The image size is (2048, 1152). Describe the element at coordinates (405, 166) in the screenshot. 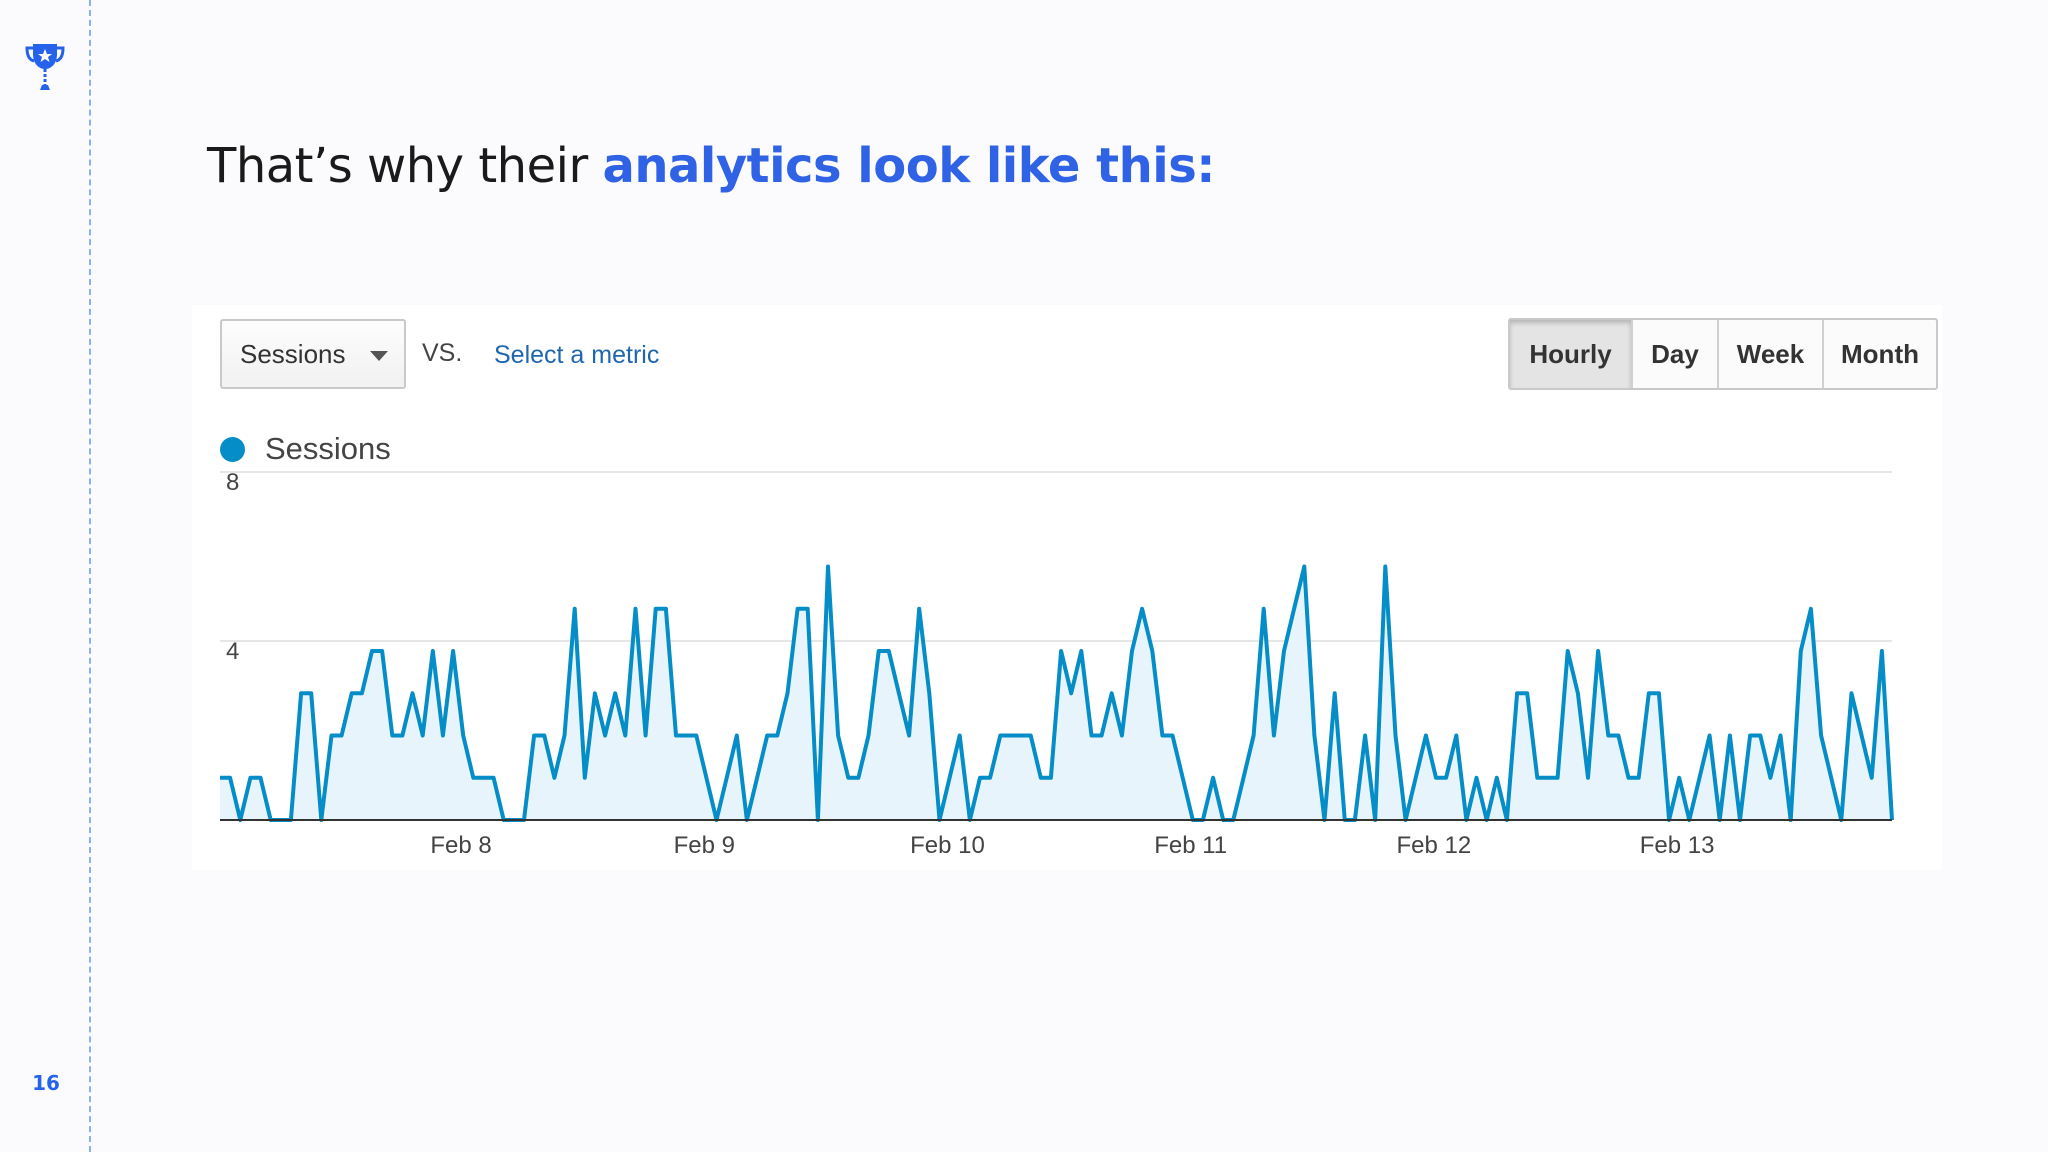

I see `headline-text: That’s why their` at that location.